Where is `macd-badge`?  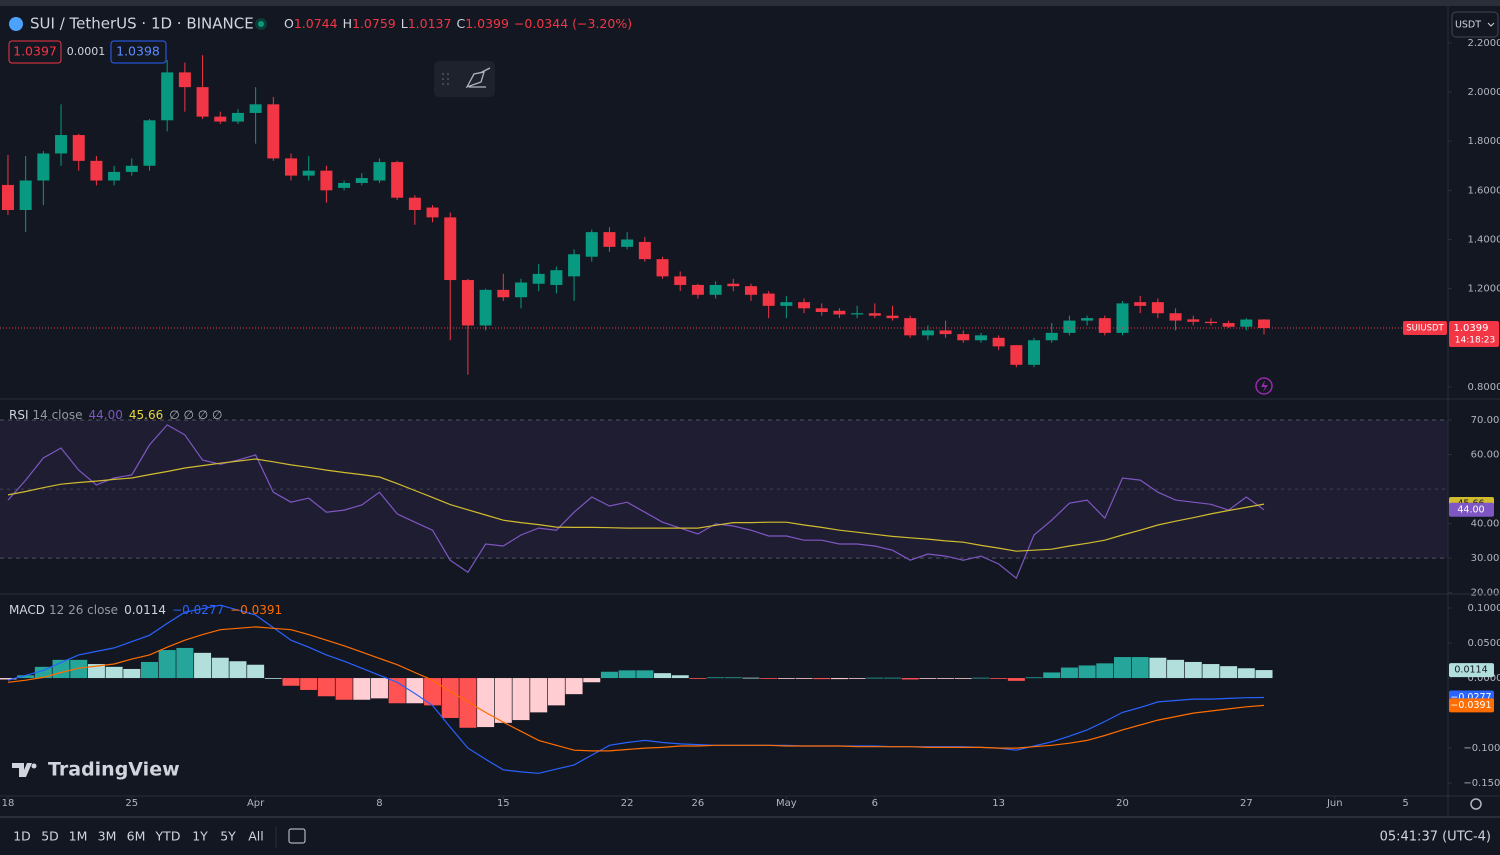 macd-badge is located at coordinates (1471, 705).